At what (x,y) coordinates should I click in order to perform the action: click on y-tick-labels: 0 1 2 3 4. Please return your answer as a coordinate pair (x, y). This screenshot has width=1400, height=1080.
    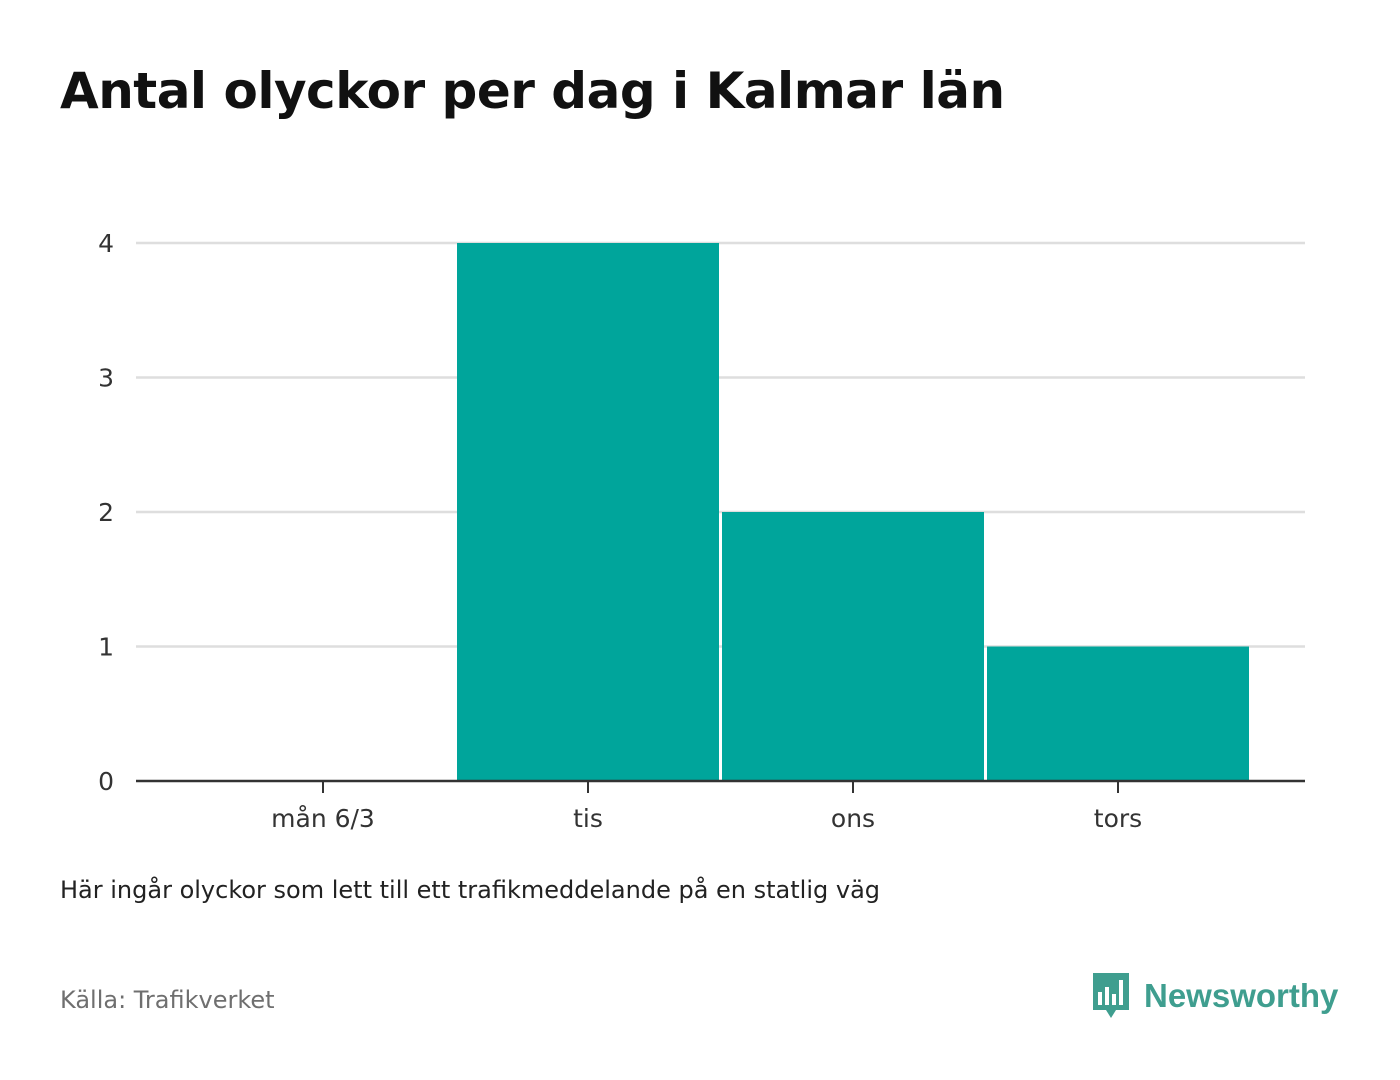
    Looking at the image, I should click on (106, 512).